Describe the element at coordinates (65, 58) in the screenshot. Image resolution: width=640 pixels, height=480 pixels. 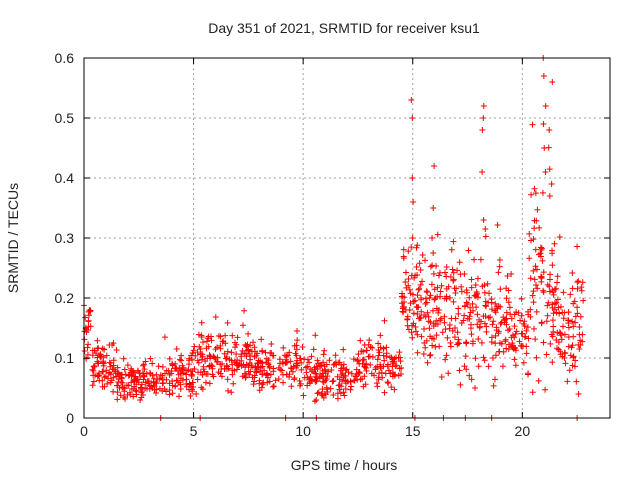
I see `y-tick-label: 0.6` at that location.